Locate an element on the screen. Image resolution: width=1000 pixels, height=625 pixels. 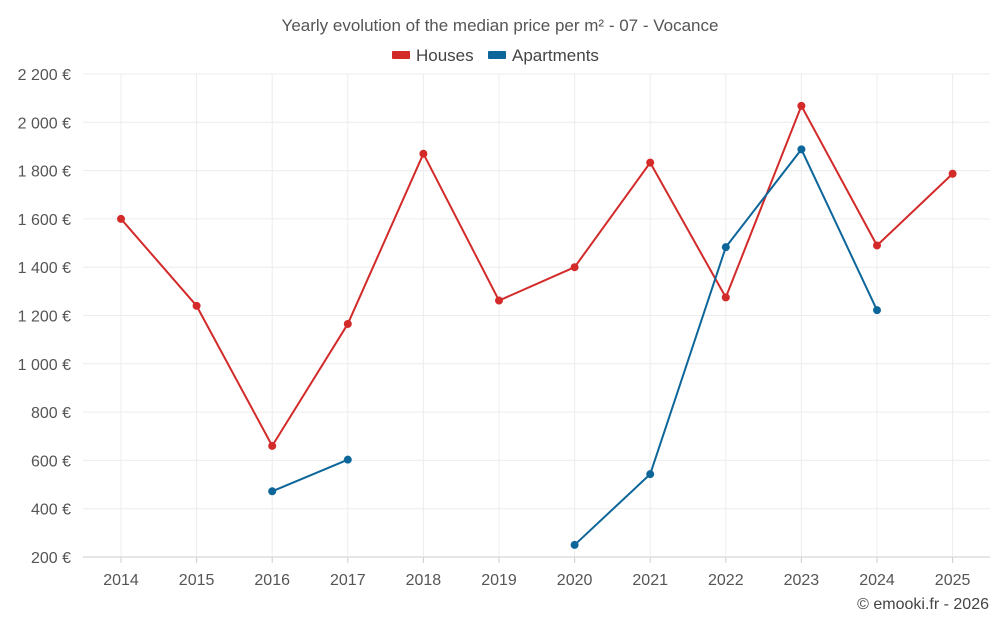
y-tick-label: 1 600 € is located at coordinates (44, 220).